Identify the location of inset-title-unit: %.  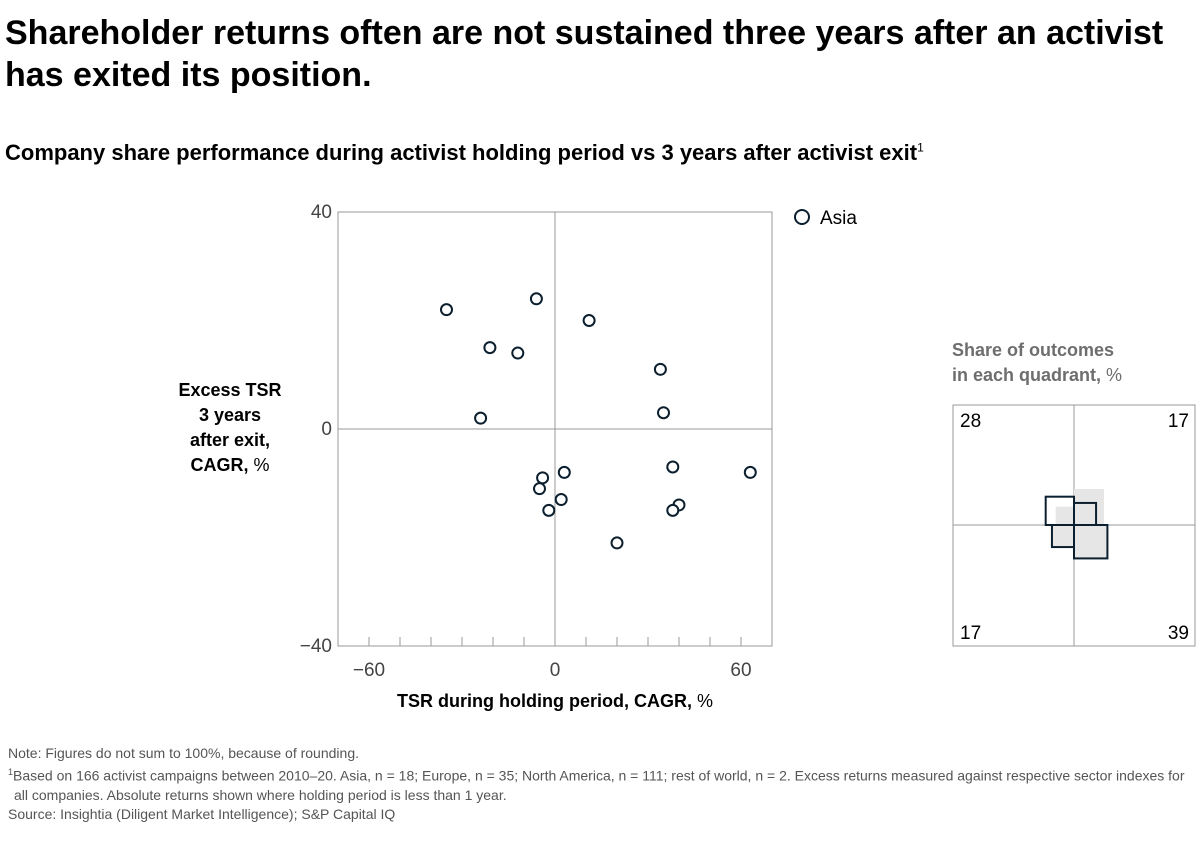
(1114, 375).